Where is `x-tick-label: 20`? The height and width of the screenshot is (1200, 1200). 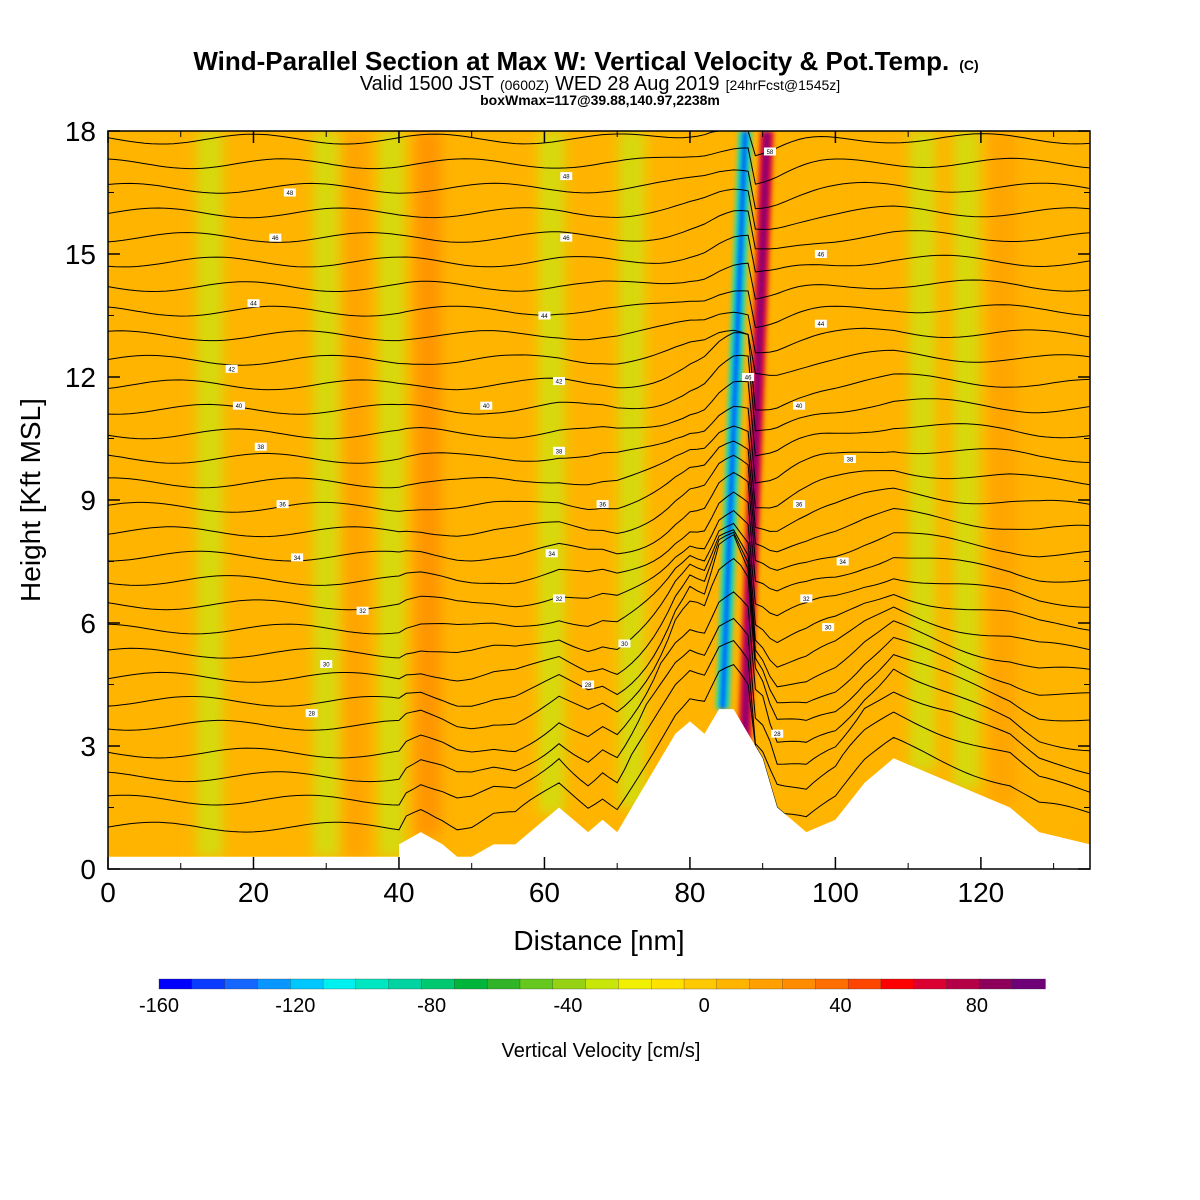
x-tick-label: 20 is located at coordinates (253, 892).